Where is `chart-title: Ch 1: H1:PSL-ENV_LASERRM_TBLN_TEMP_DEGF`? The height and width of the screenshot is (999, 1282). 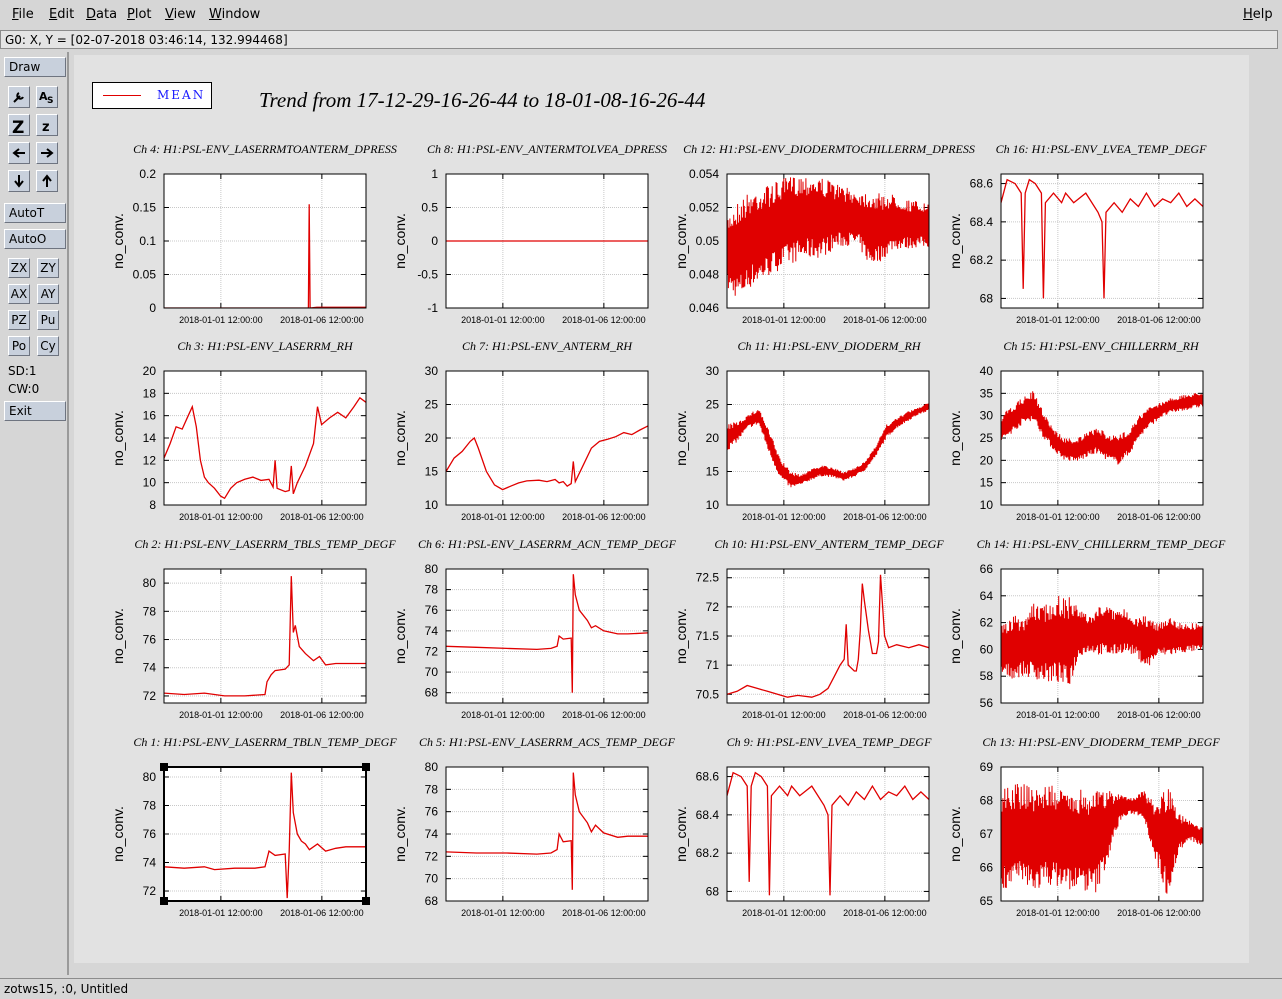
chart-title: Ch 1: H1:PSL-ENV_LASERRM_TBLN_TEMP_DEGF is located at coordinates (265, 742).